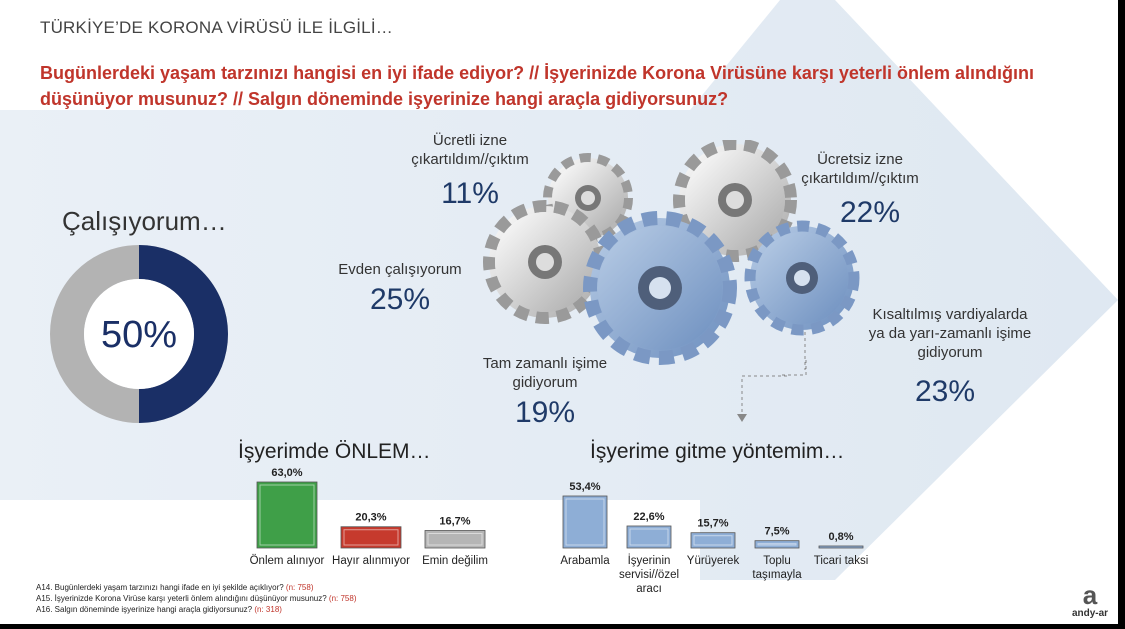 The height and width of the screenshot is (629, 1125). I want to click on bar-value-label-1: 63,0%, so click(286, 473).